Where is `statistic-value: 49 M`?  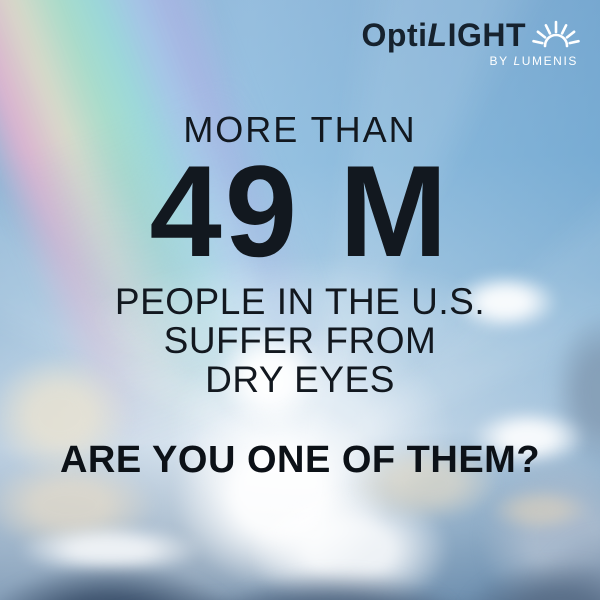 statistic-value: 49 M is located at coordinates (300, 211).